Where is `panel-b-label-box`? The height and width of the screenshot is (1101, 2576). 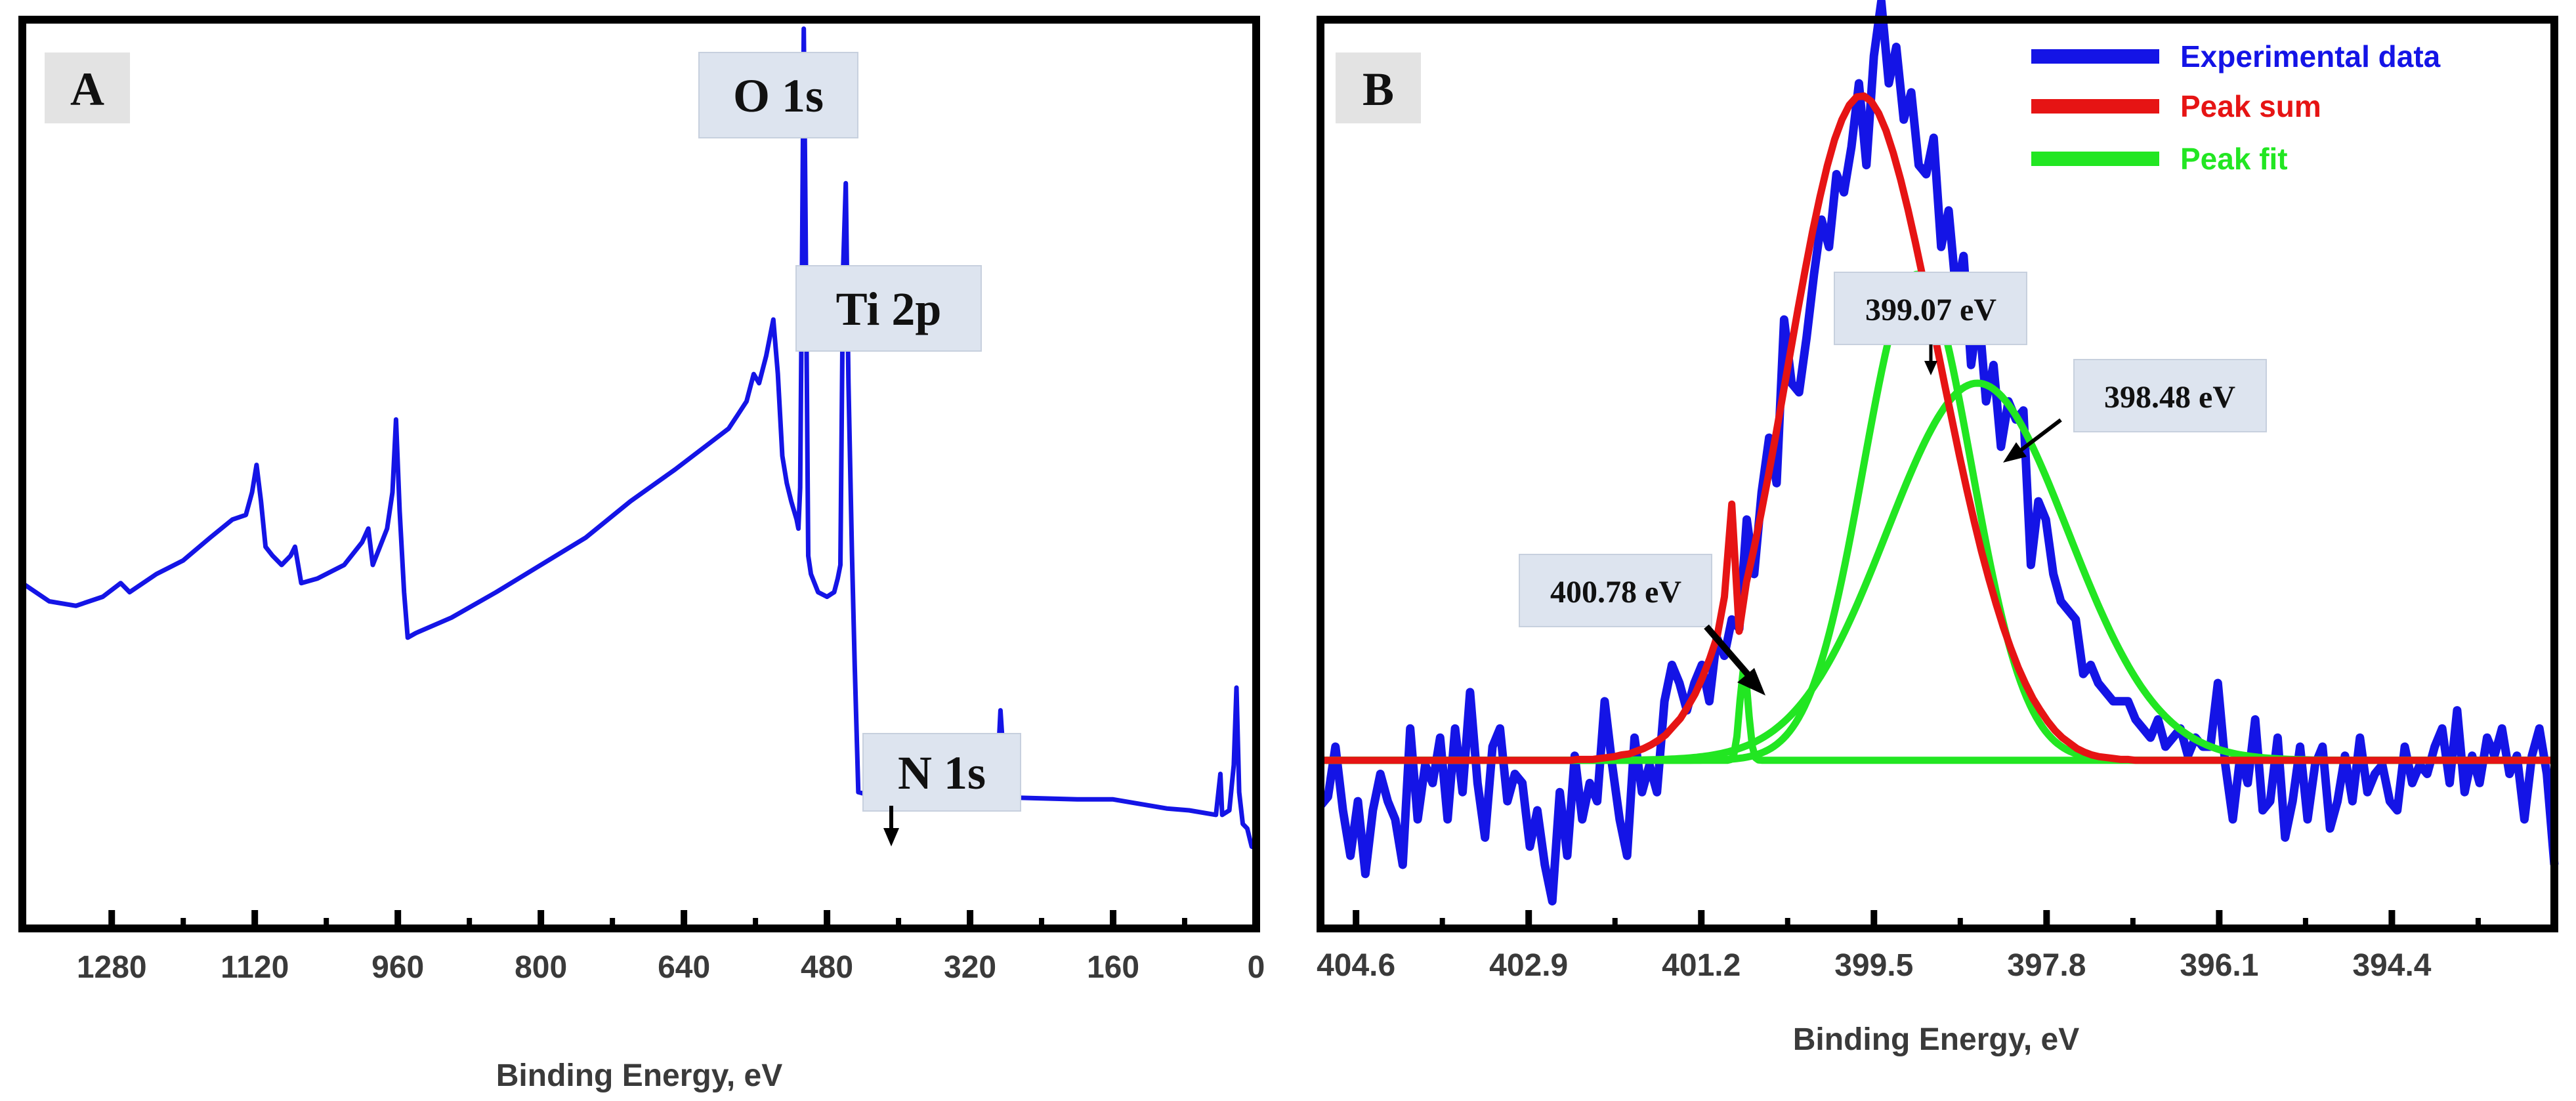 panel-b-label-box is located at coordinates (1378, 87).